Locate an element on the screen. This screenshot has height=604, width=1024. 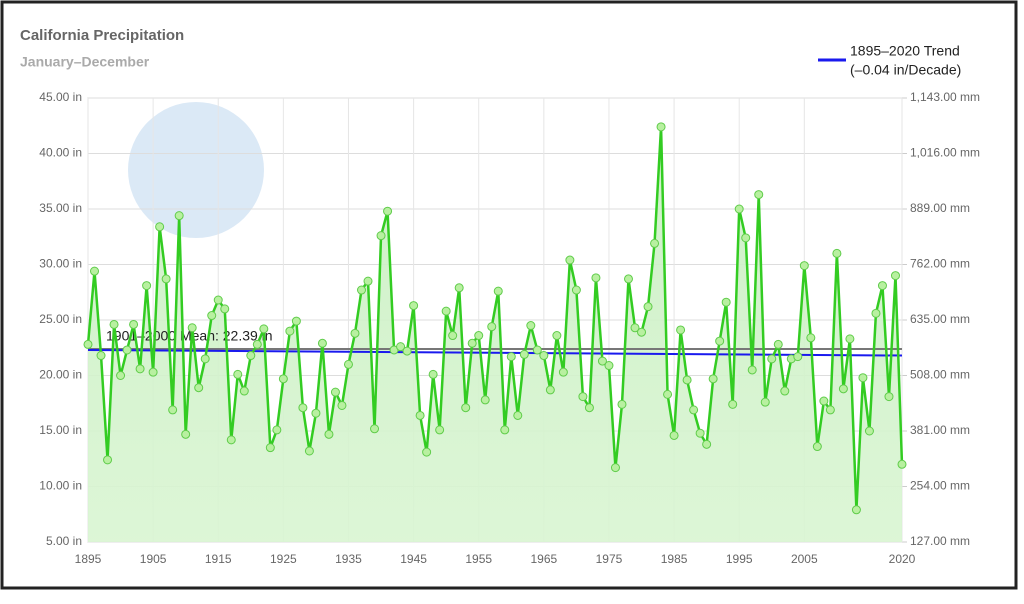
chart-subtitle: January–December is located at coordinates (85, 62).